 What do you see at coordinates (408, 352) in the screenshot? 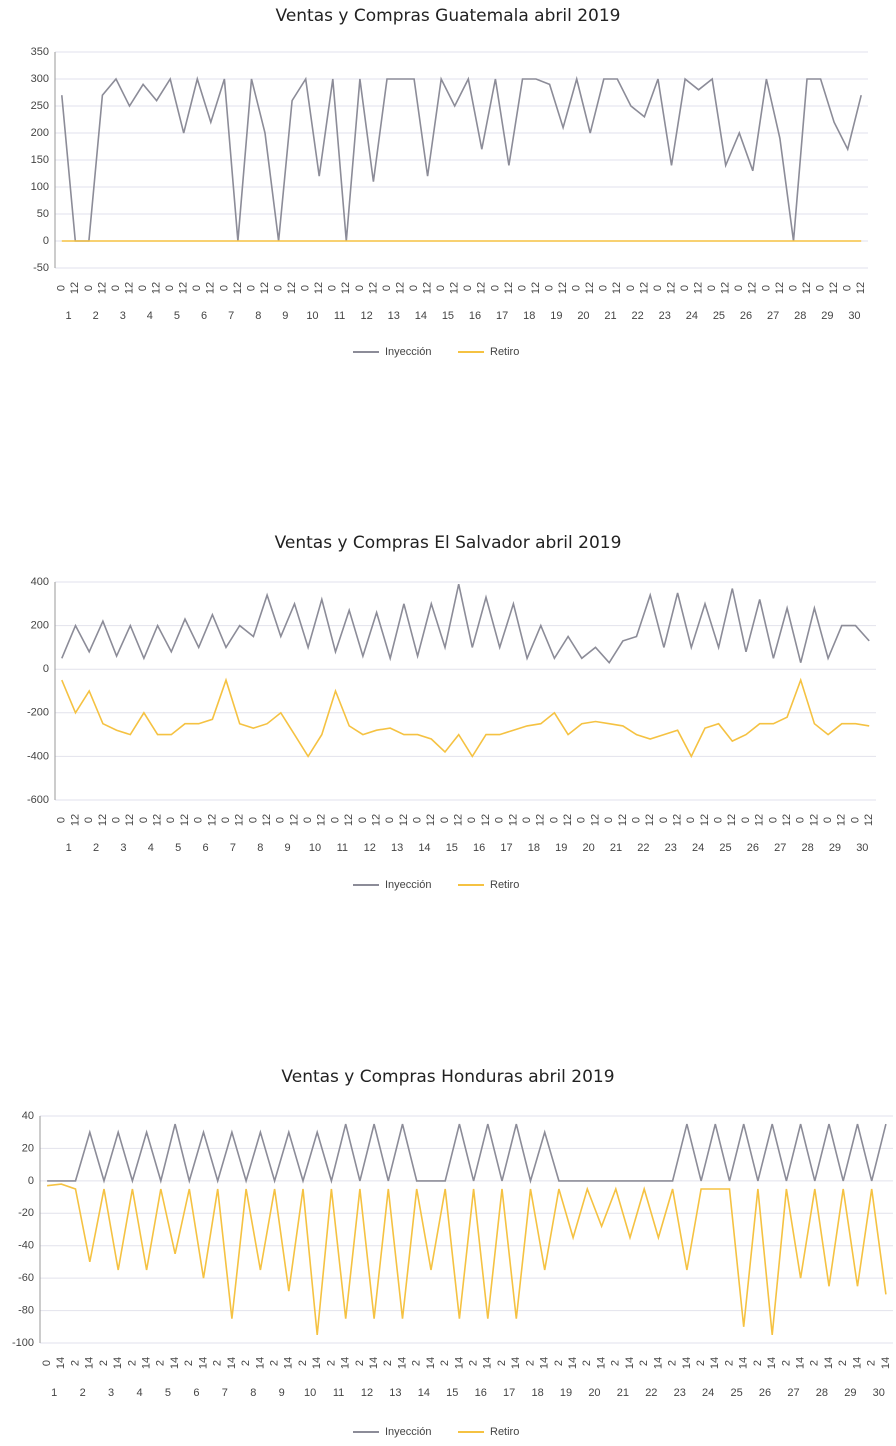
I see `legend-label: Inyección` at bounding box center [408, 352].